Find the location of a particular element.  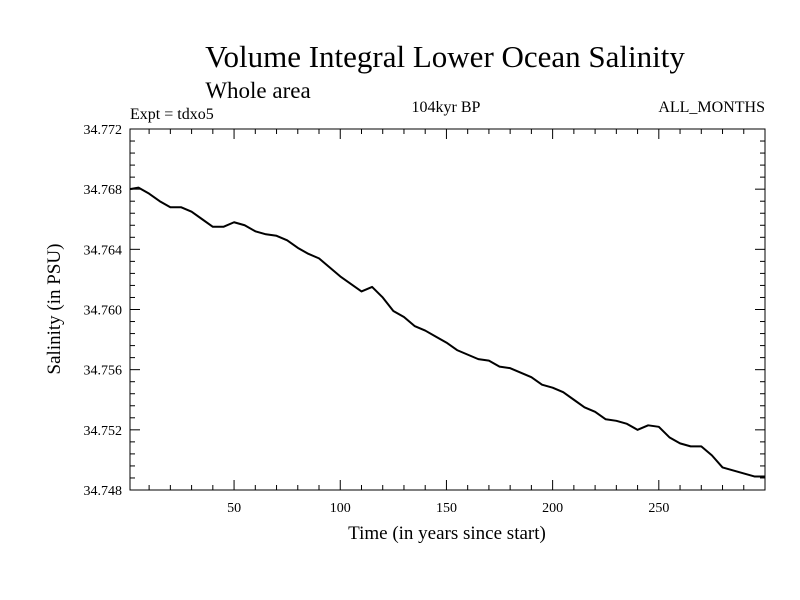

x-tick-label: 100 is located at coordinates (340, 508).